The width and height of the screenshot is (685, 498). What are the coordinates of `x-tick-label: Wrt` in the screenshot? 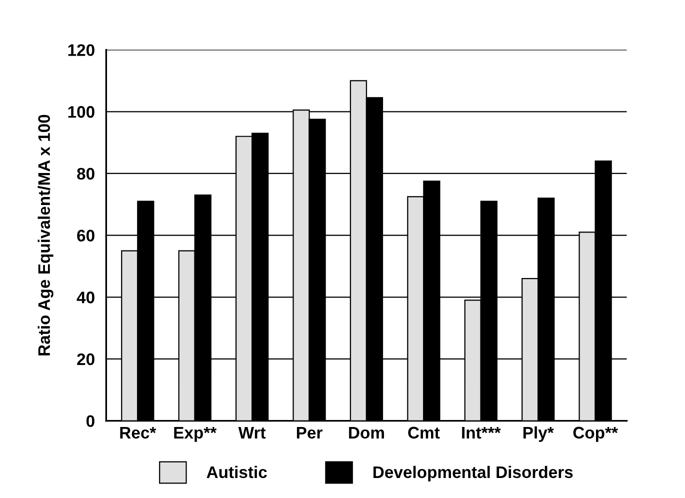 It's located at (252, 432).